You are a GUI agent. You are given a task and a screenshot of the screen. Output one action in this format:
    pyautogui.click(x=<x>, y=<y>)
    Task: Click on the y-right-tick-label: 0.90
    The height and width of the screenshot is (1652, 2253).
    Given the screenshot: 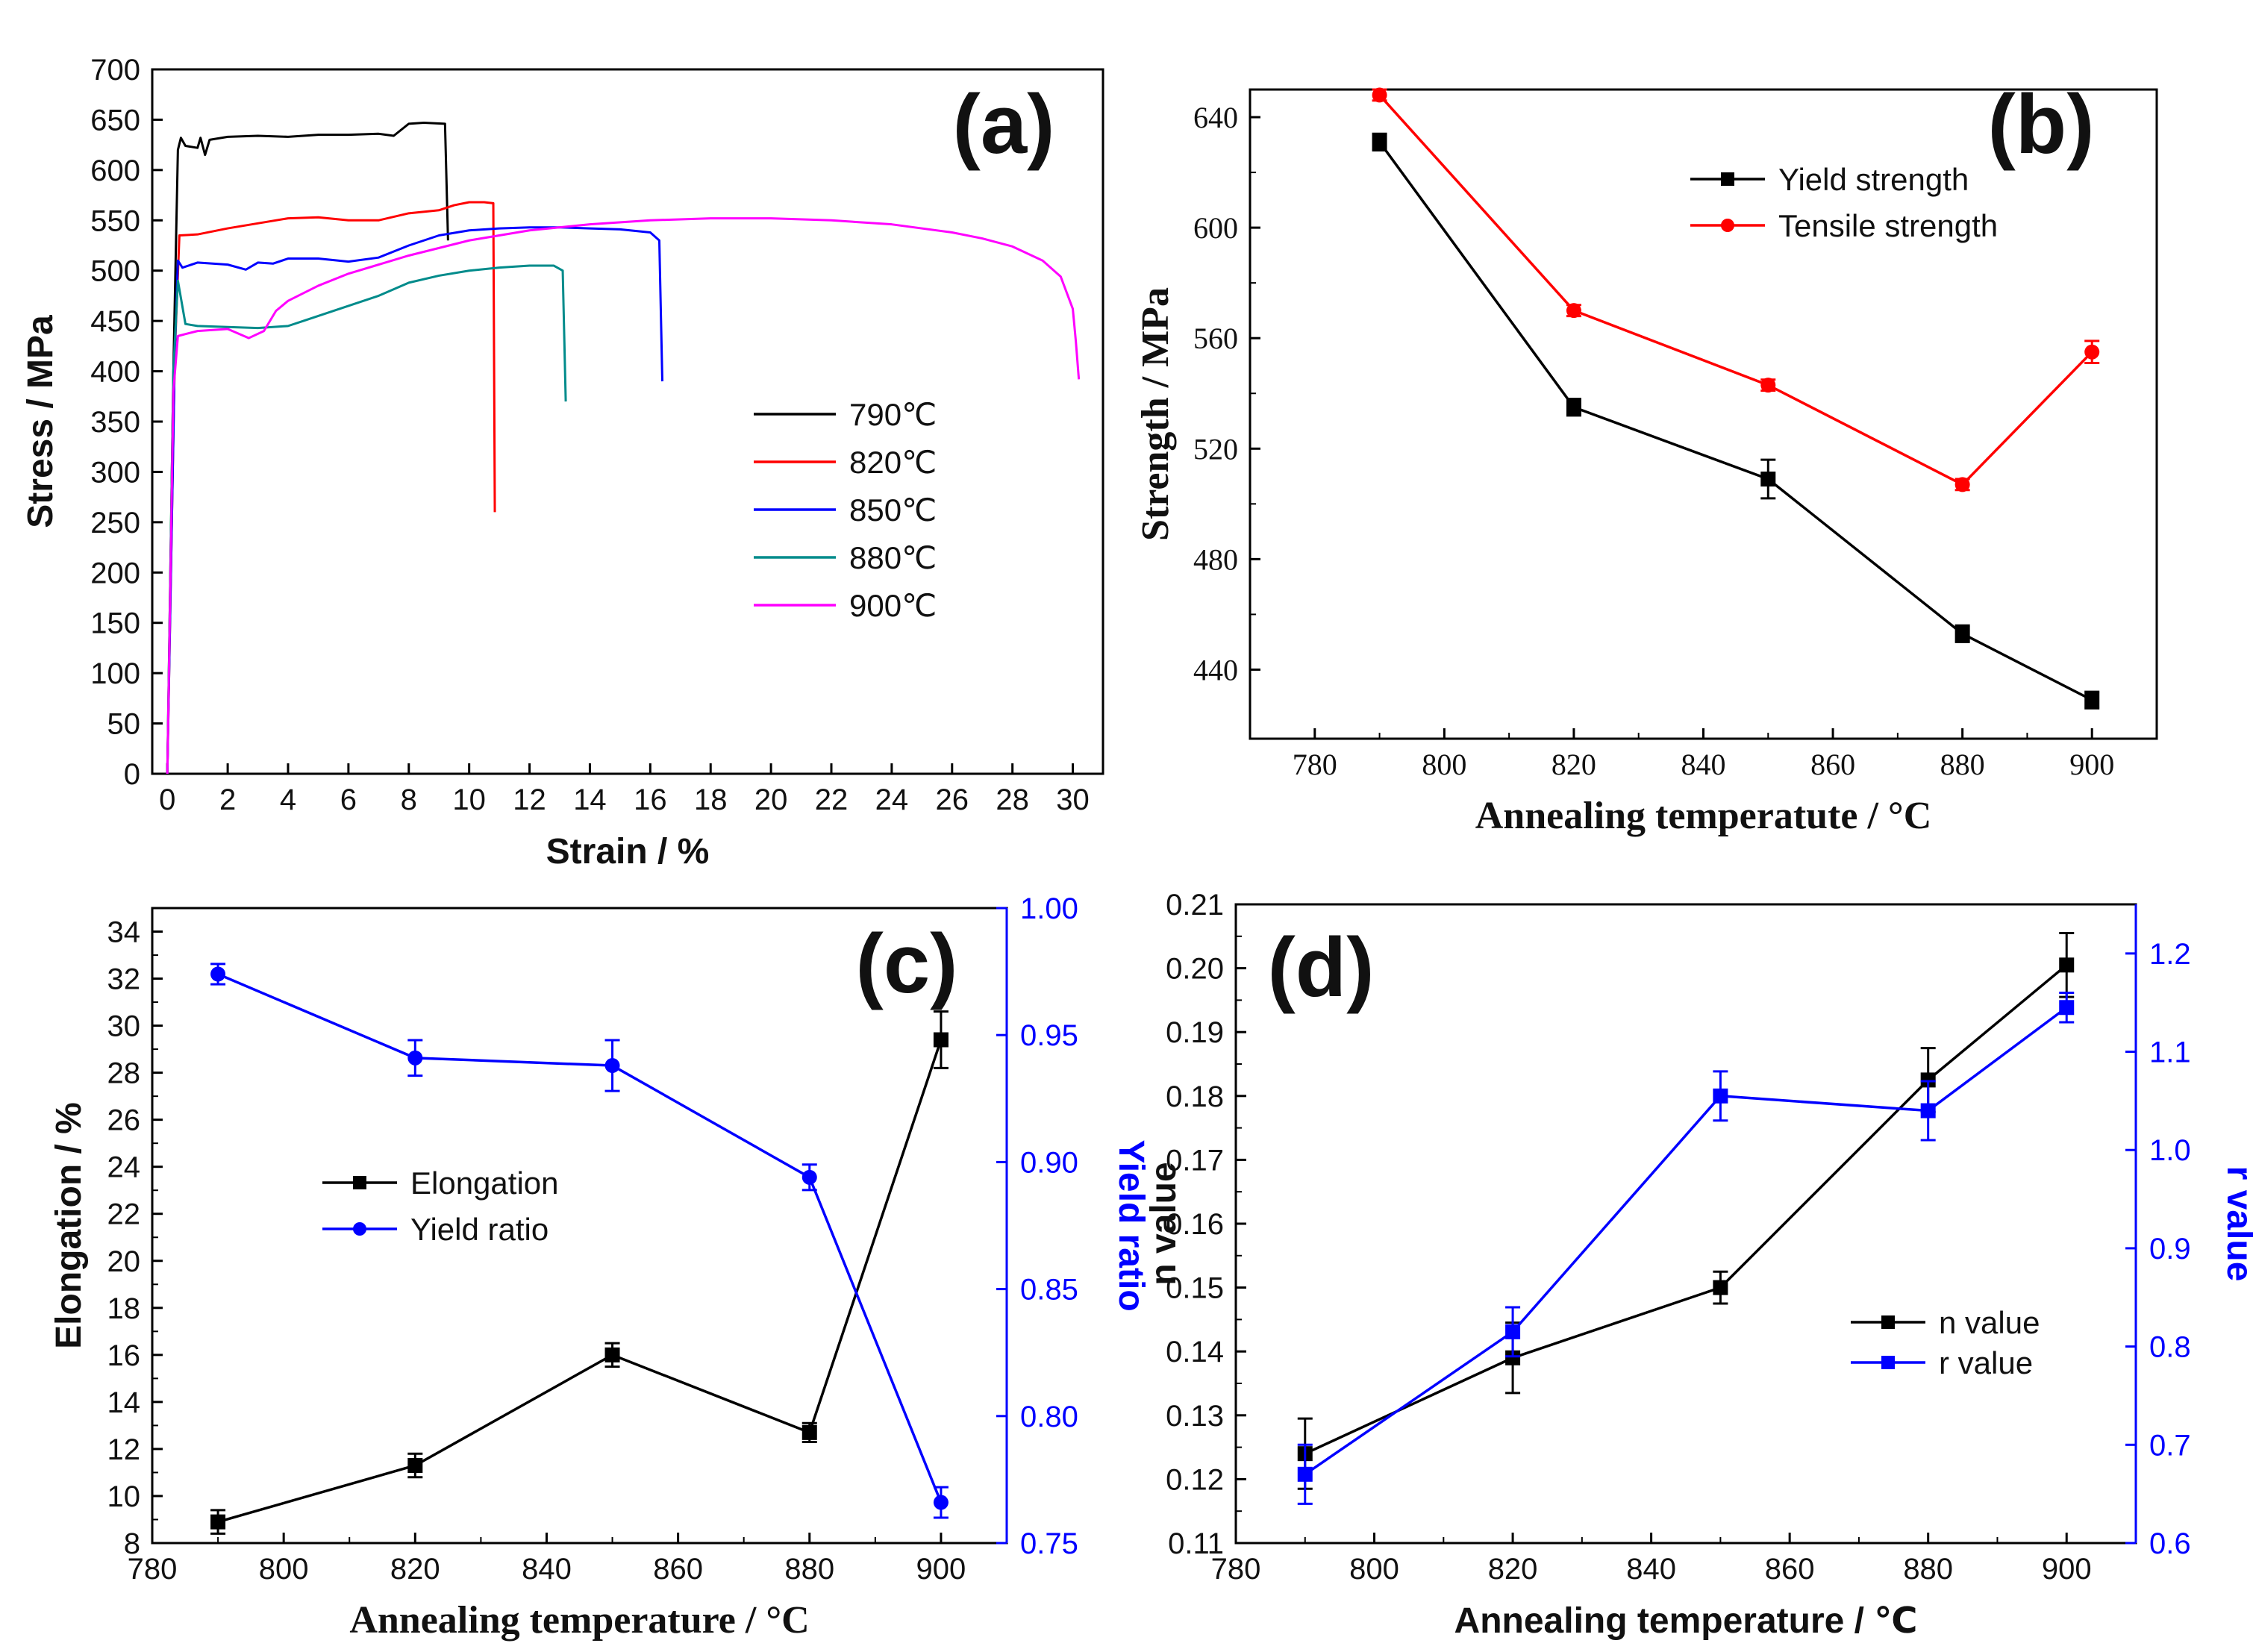 What is the action you would take?
    pyautogui.click(x=1049, y=1162)
    